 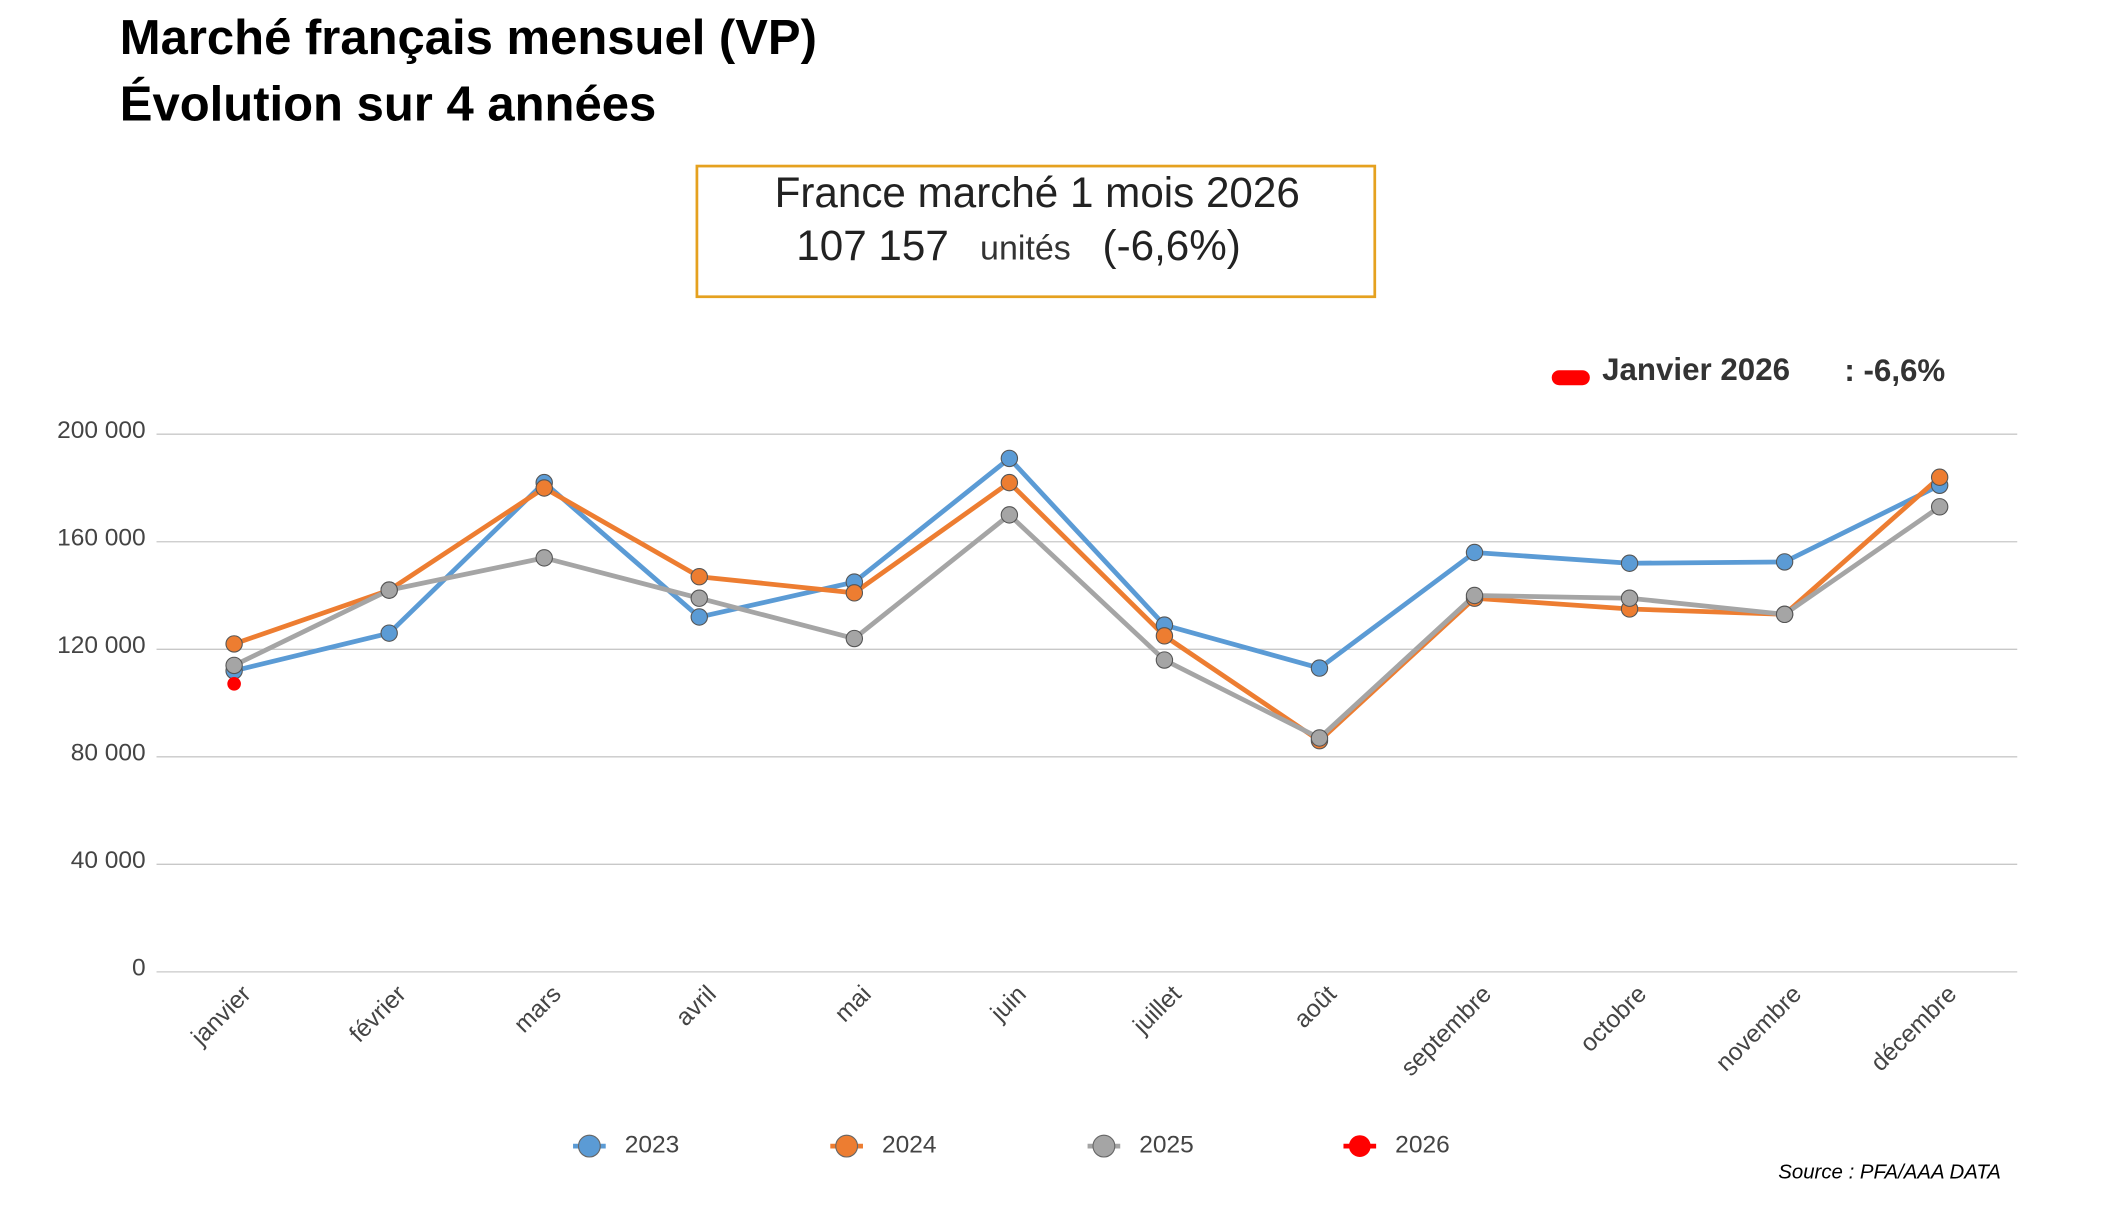 What do you see at coordinates (1759, 1029) in the screenshot?
I see `x-tick-label: novembre` at bounding box center [1759, 1029].